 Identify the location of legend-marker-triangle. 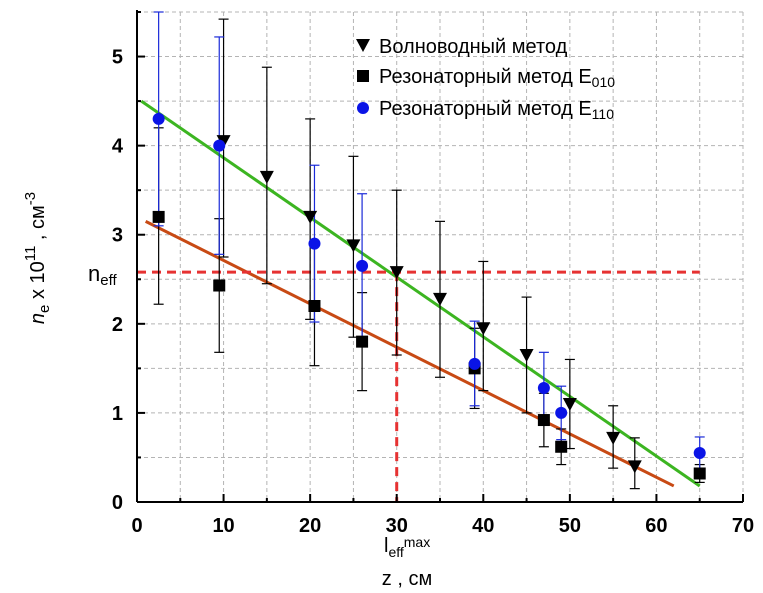
(363, 45).